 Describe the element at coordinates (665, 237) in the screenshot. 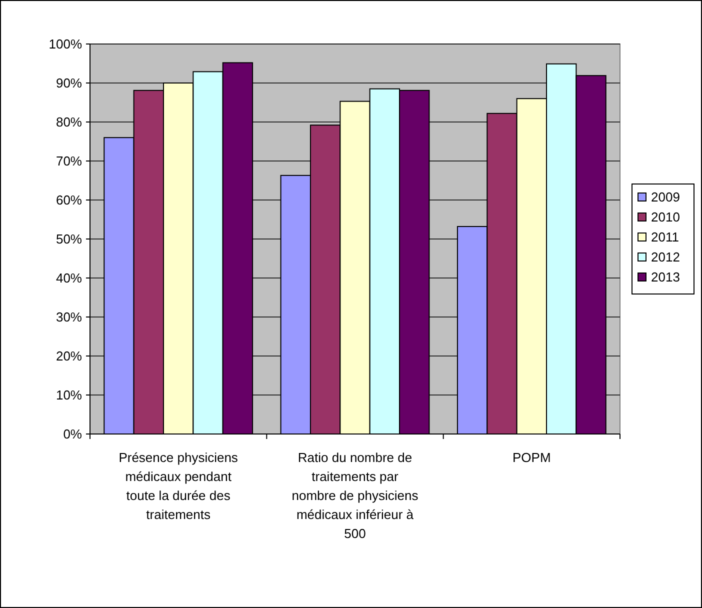

I see `legend-label: 2011` at that location.